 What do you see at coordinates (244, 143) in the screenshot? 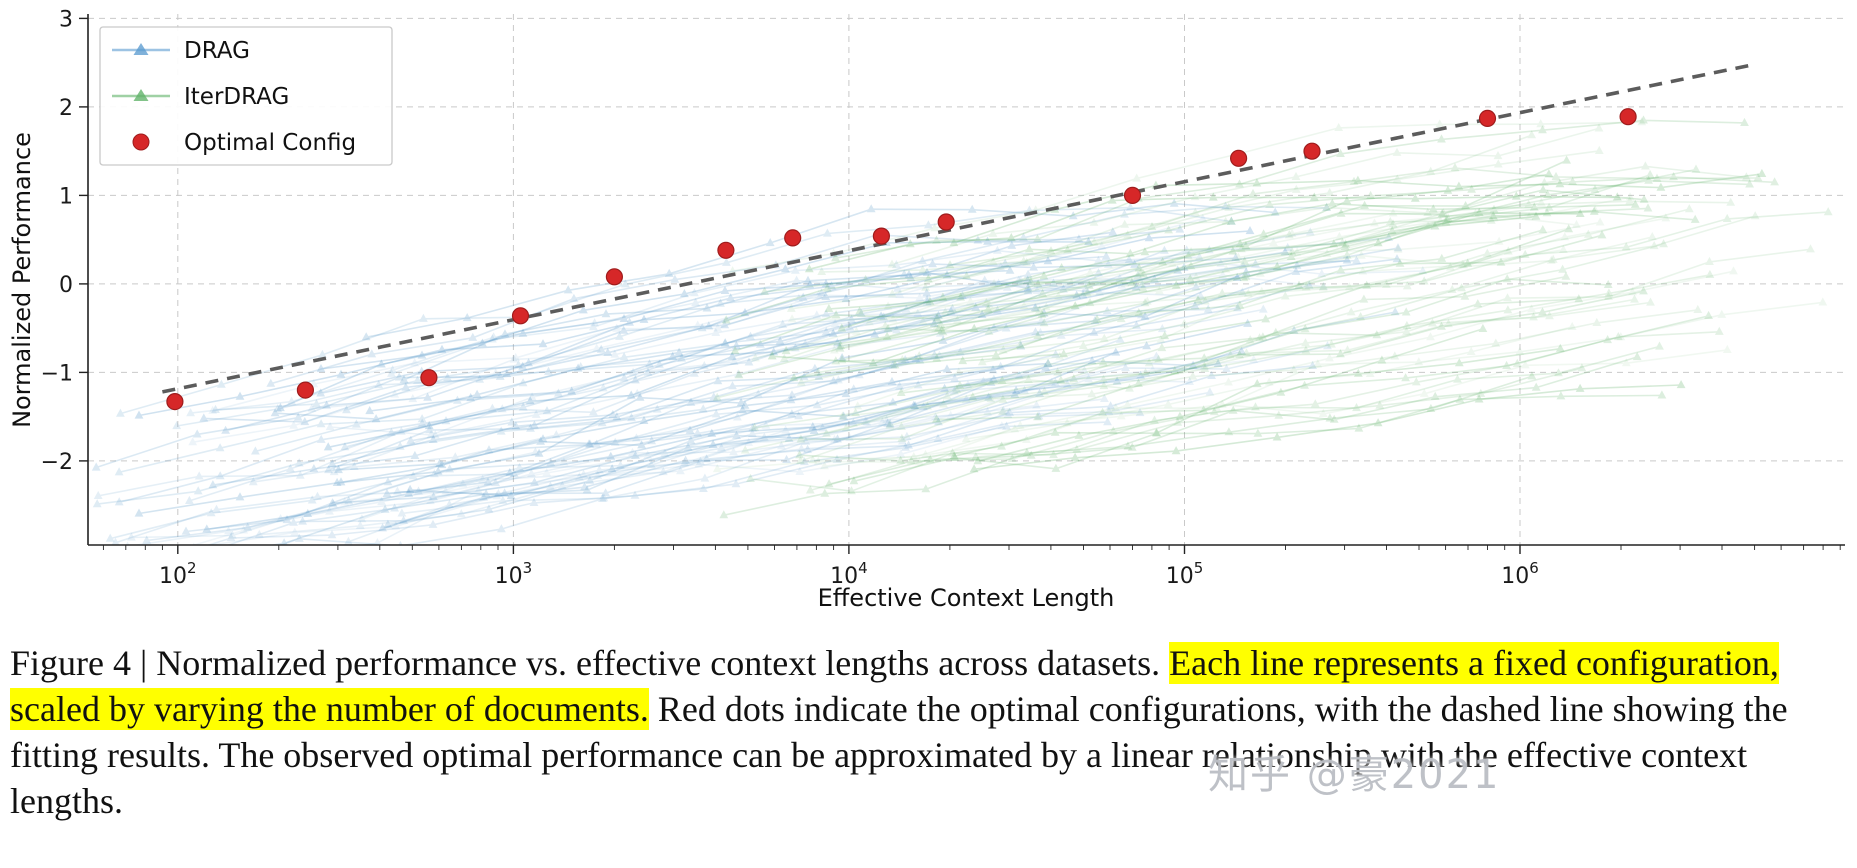
I see `legend-item-optimal-config: Optimal Config` at bounding box center [244, 143].